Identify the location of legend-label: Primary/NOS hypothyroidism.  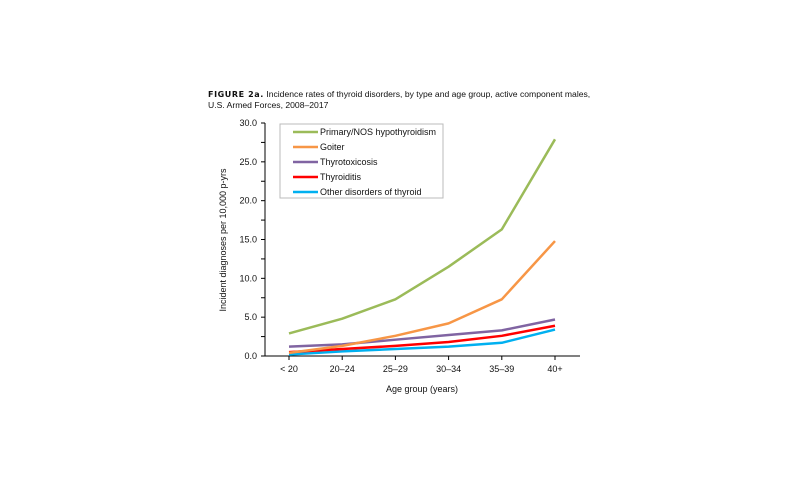
(378, 132).